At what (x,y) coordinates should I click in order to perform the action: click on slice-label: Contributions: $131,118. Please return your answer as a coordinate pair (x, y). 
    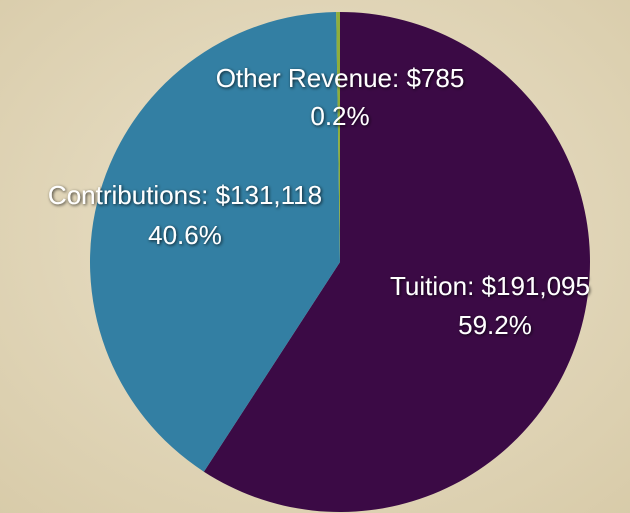
    Looking at the image, I should click on (185, 195).